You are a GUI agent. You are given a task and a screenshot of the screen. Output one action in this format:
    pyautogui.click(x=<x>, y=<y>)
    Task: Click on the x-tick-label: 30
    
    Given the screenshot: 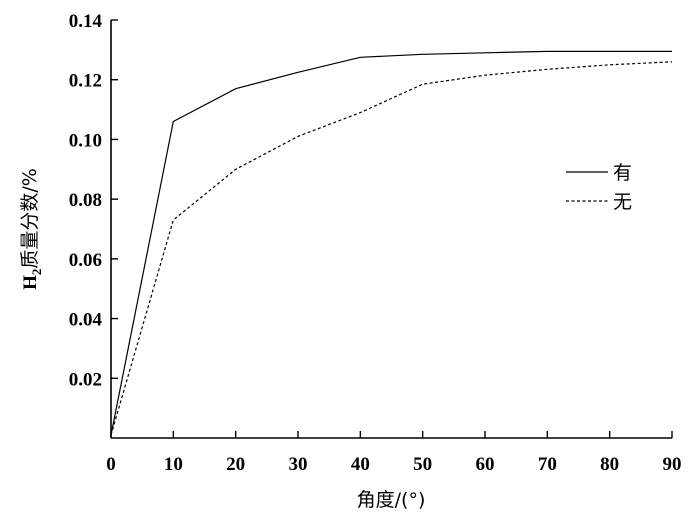 What is the action you would take?
    pyautogui.click(x=298, y=464)
    